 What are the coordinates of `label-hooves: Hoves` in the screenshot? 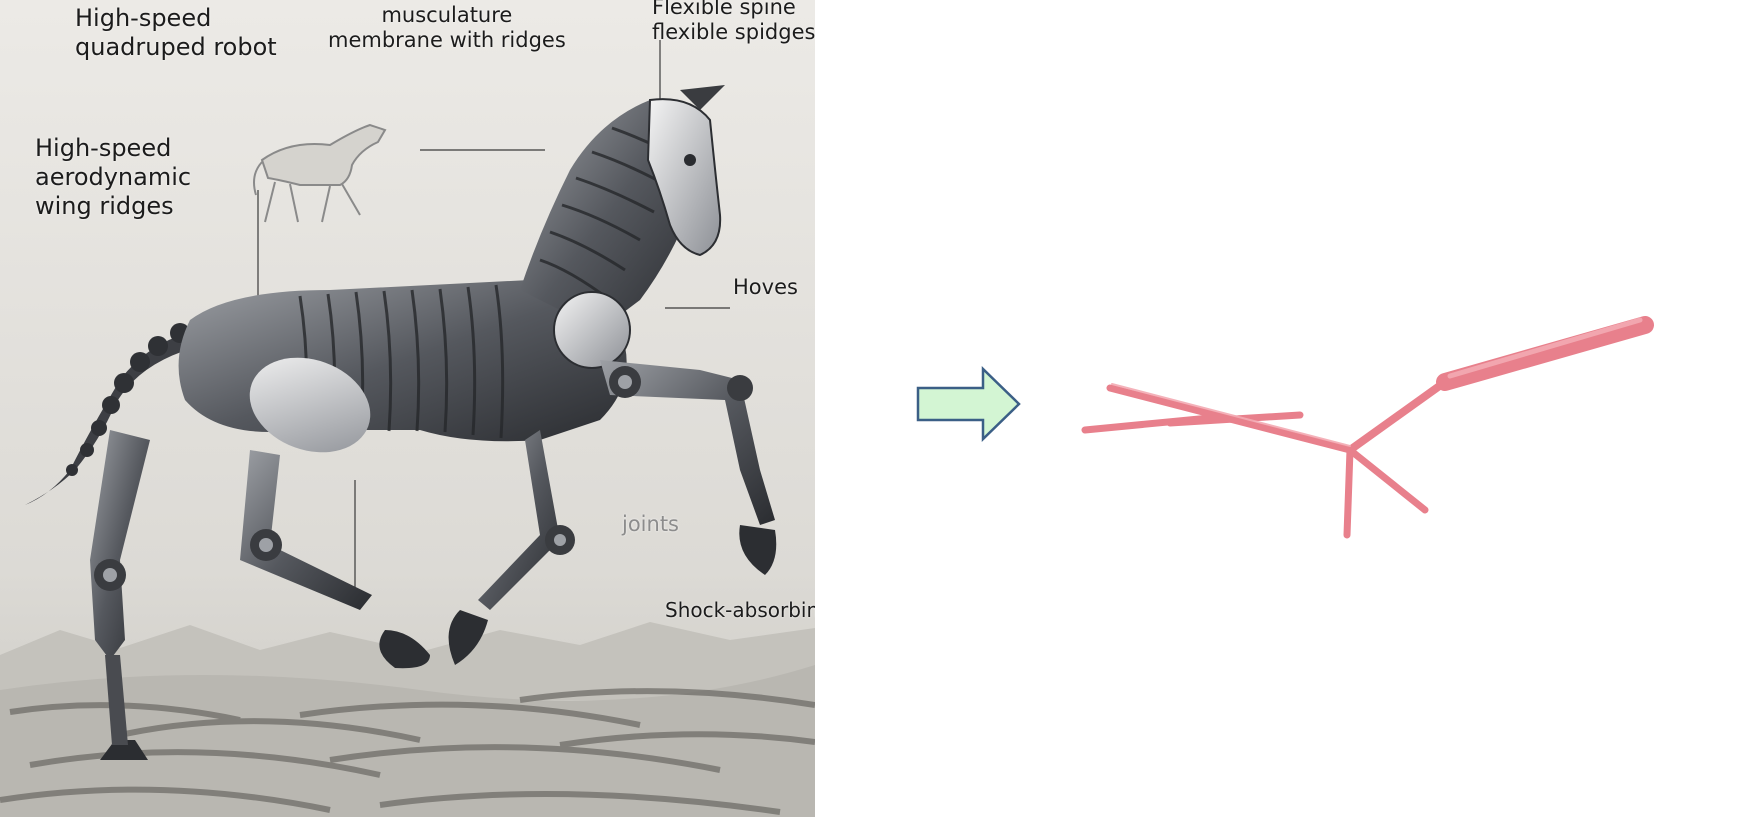 It's located at (765, 287).